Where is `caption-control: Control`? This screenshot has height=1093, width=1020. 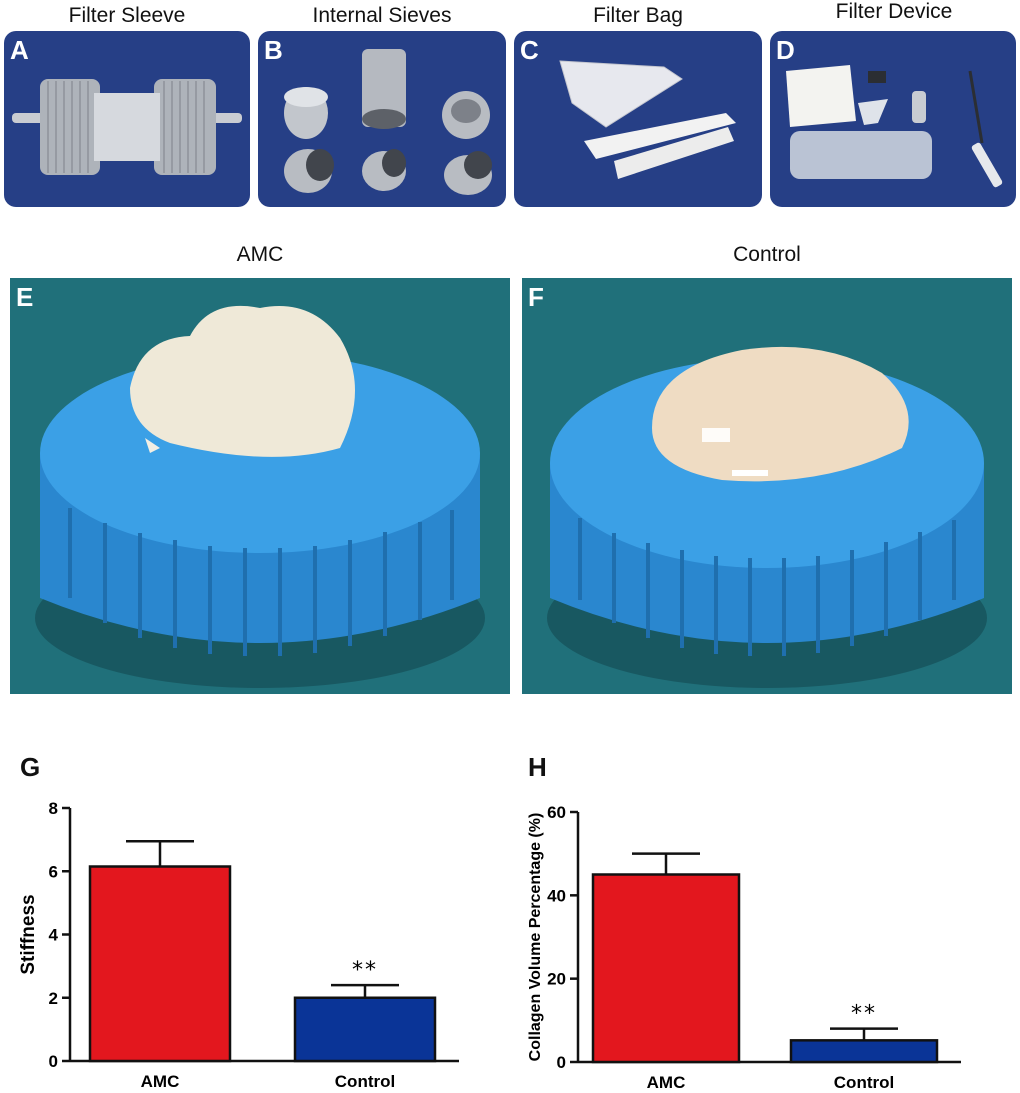
caption-control: Control is located at coordinates (767, 254).